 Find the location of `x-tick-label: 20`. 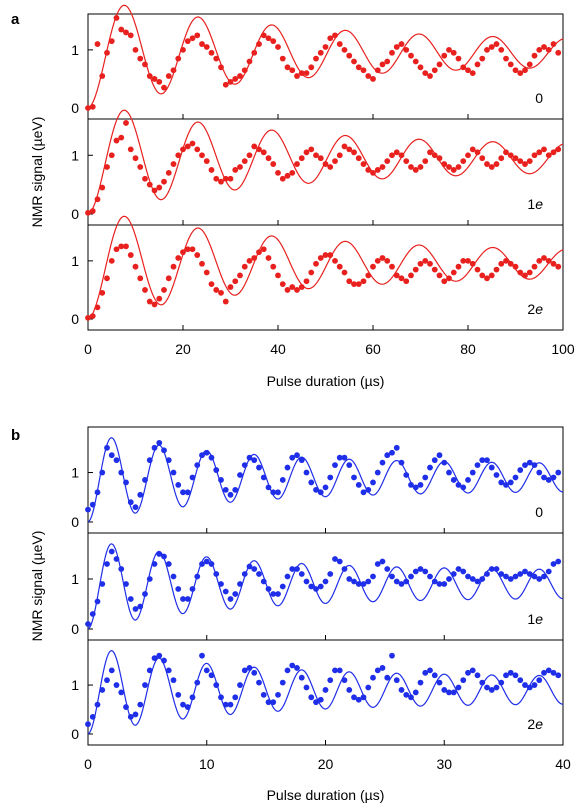

x-tick-label: 20 is located at coordinates (326, 764).